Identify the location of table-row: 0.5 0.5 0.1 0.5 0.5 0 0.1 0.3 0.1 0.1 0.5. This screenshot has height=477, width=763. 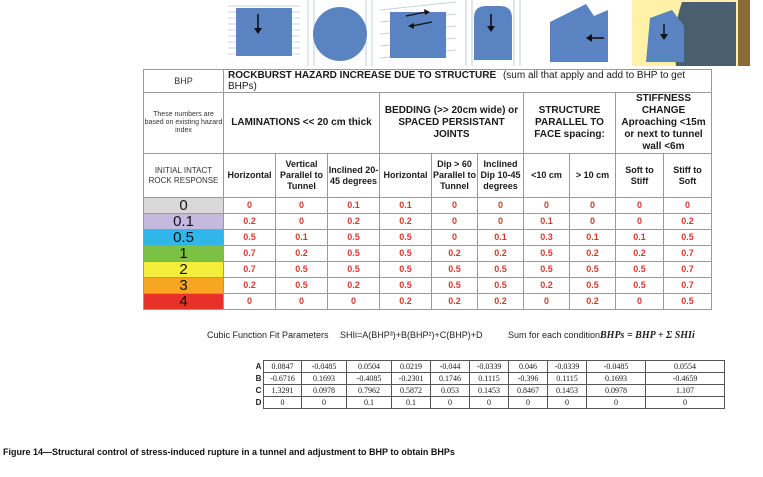
(427, 237).